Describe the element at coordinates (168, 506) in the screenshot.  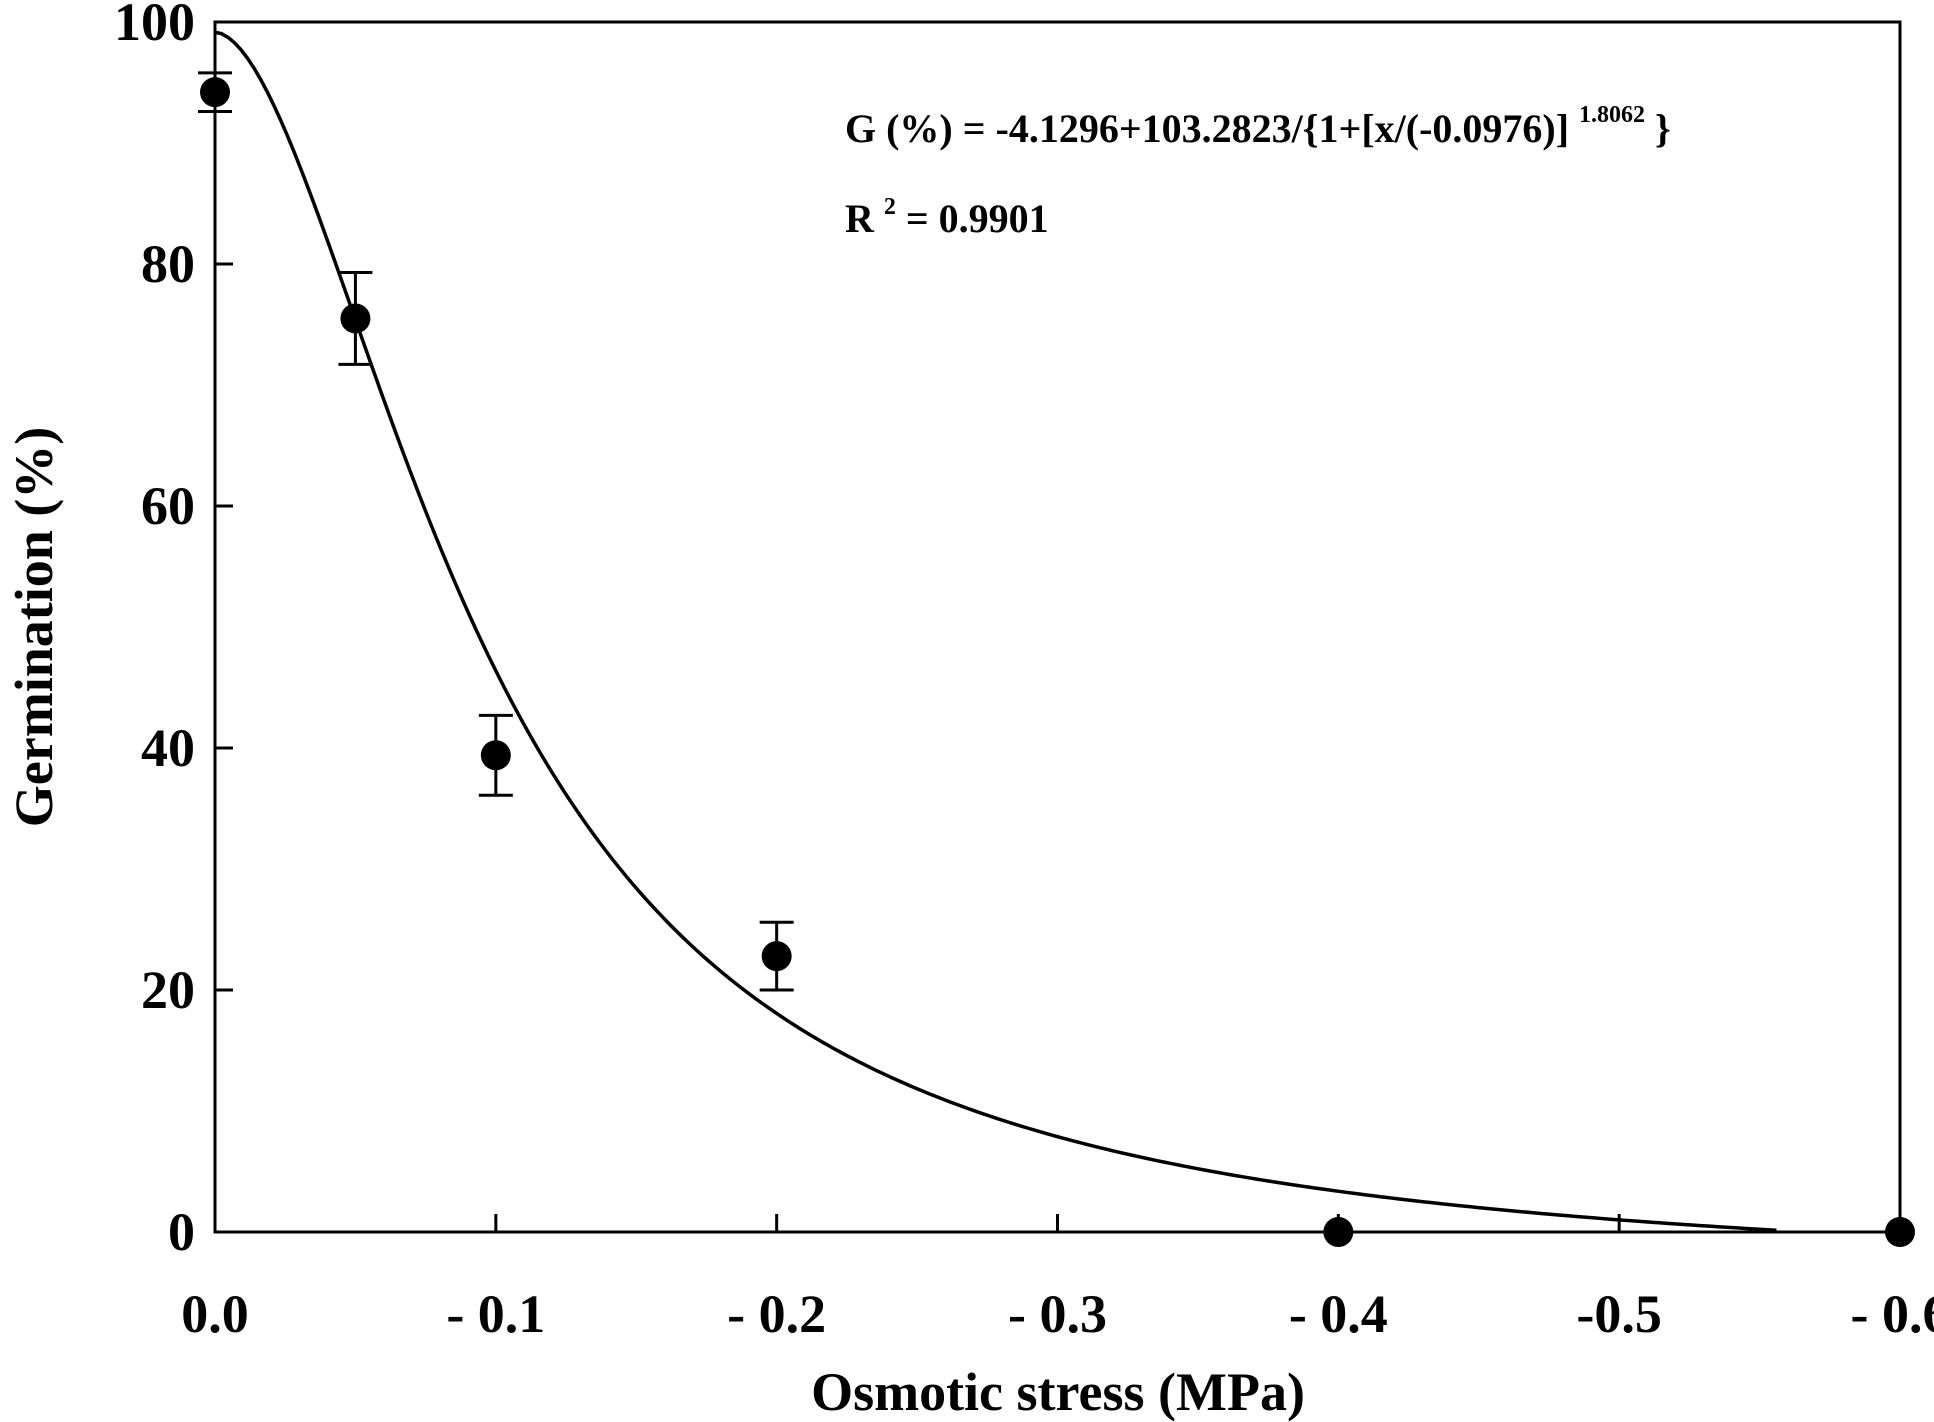
I see `y-tick-label: 60` at that location.